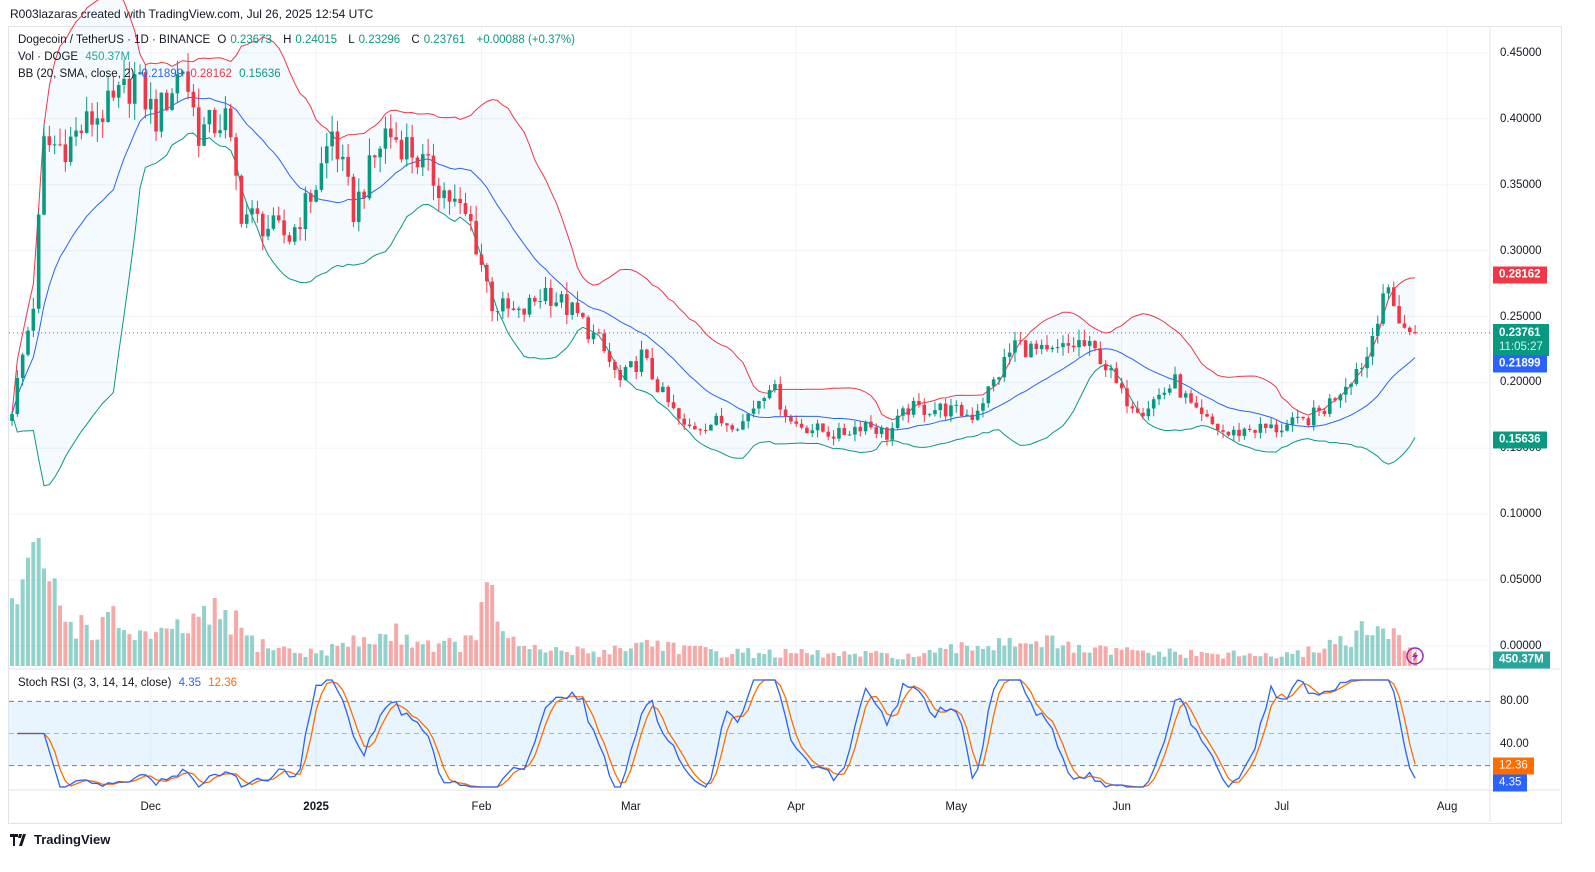 The image size is (1595, 872). Describe the element at coordinates (1415, 656) in the screenshot. I see `bolt-icon` at that location.